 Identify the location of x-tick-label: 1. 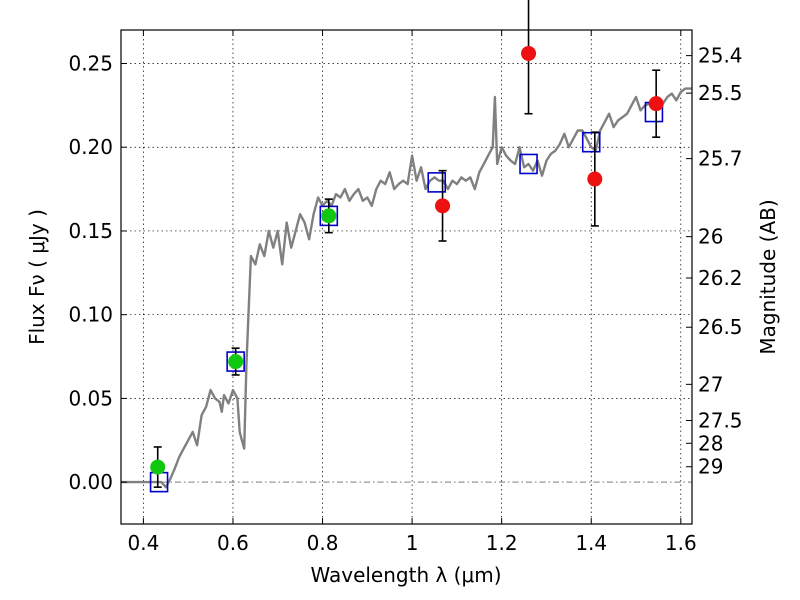
(412, 543).